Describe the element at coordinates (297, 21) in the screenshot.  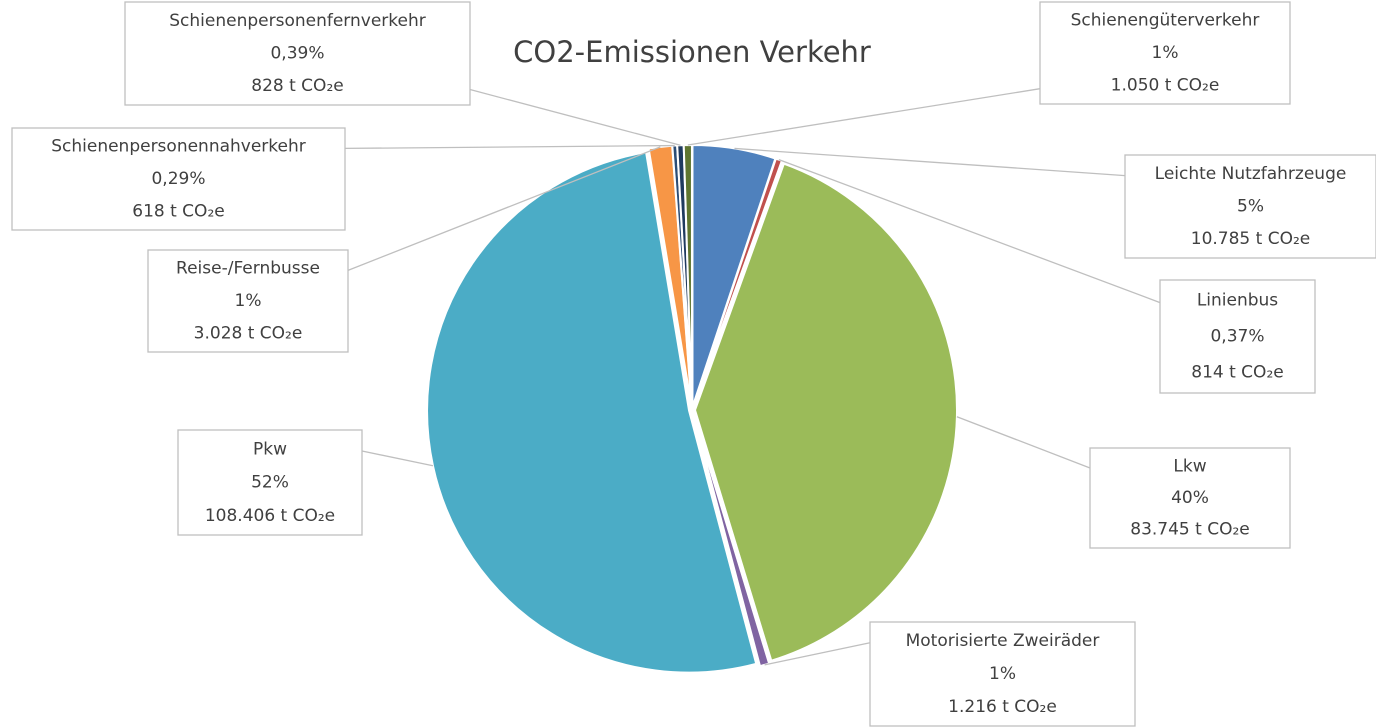
I see `label-name: Schienenpersonenfernverkehr` at that location.